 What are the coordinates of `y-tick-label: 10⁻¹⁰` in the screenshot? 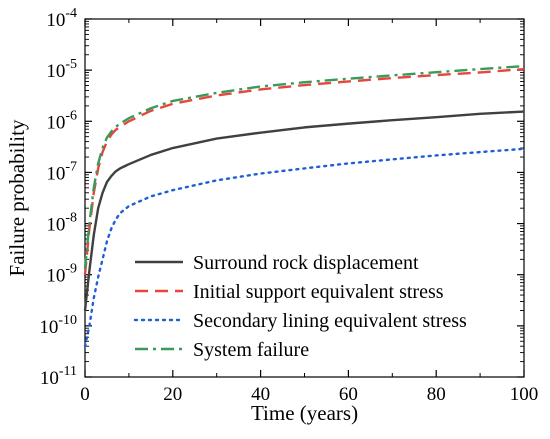 It's located at (58, 325).